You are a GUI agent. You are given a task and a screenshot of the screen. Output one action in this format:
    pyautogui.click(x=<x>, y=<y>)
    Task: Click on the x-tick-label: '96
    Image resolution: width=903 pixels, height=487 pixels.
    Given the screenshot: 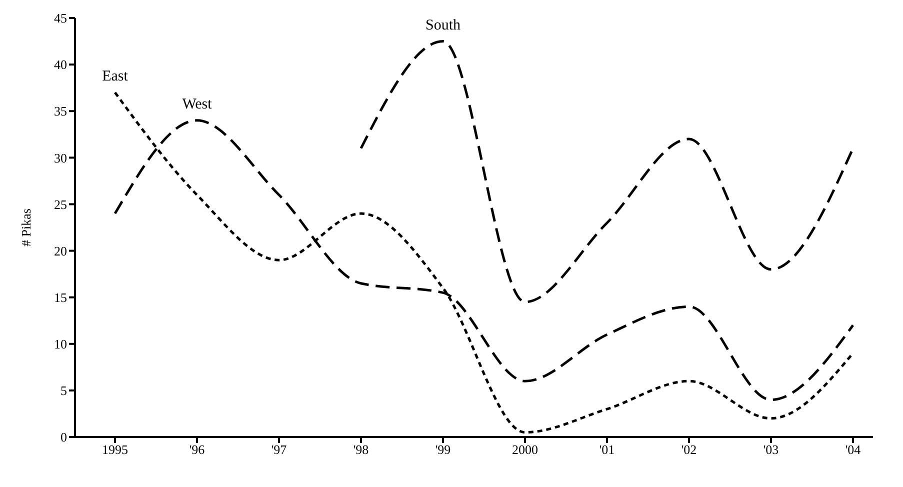 What is the action you would take?
    pyautogui.click(x=197, y=450)
    